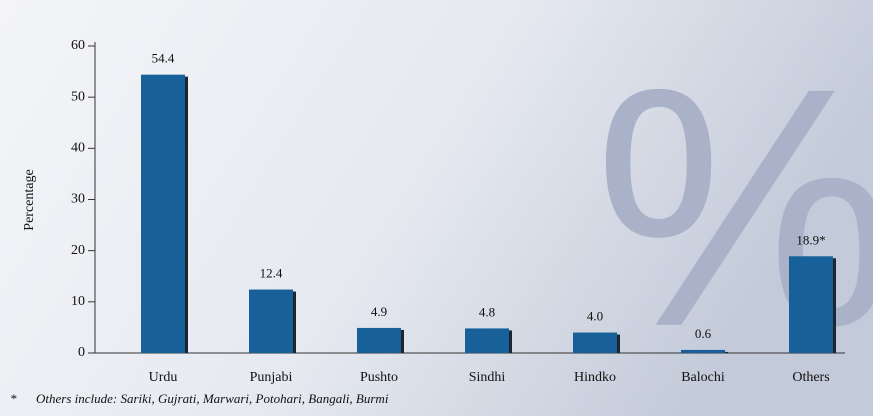 The image size is (873, 416). What do you see at coordinates (78, 45) in the screenshot?
I see `y-tick-label: 60` at bounding box center [78, 45].